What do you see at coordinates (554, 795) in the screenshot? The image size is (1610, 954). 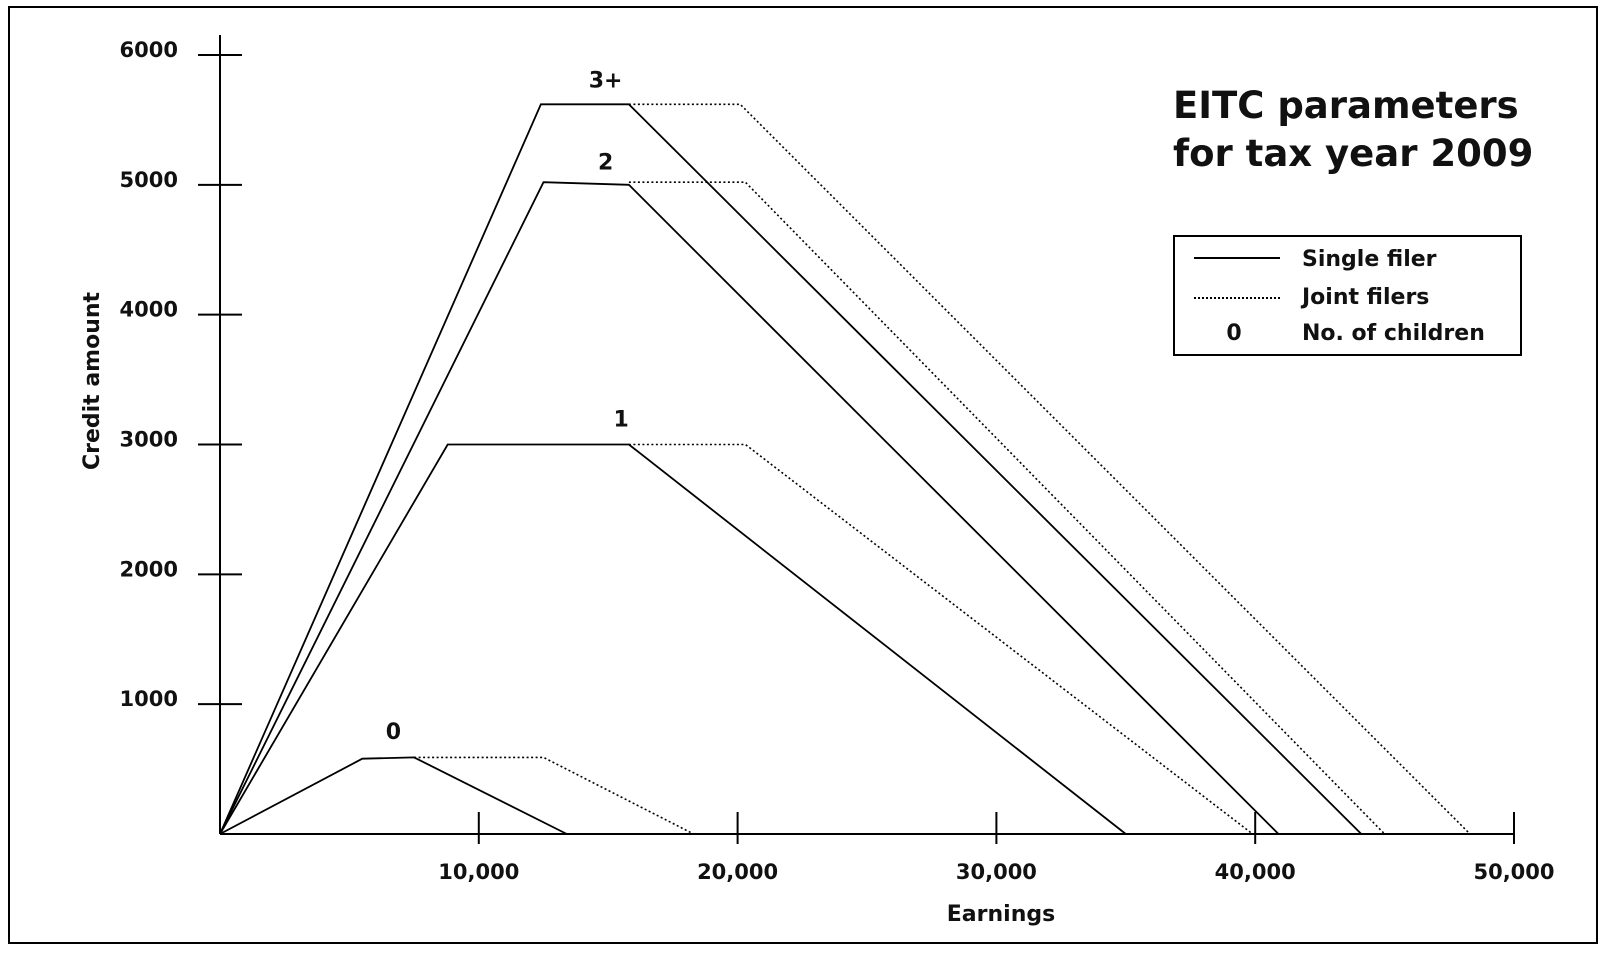 I see `joint-filer-line-0-children` at bounding box center [554, 795].